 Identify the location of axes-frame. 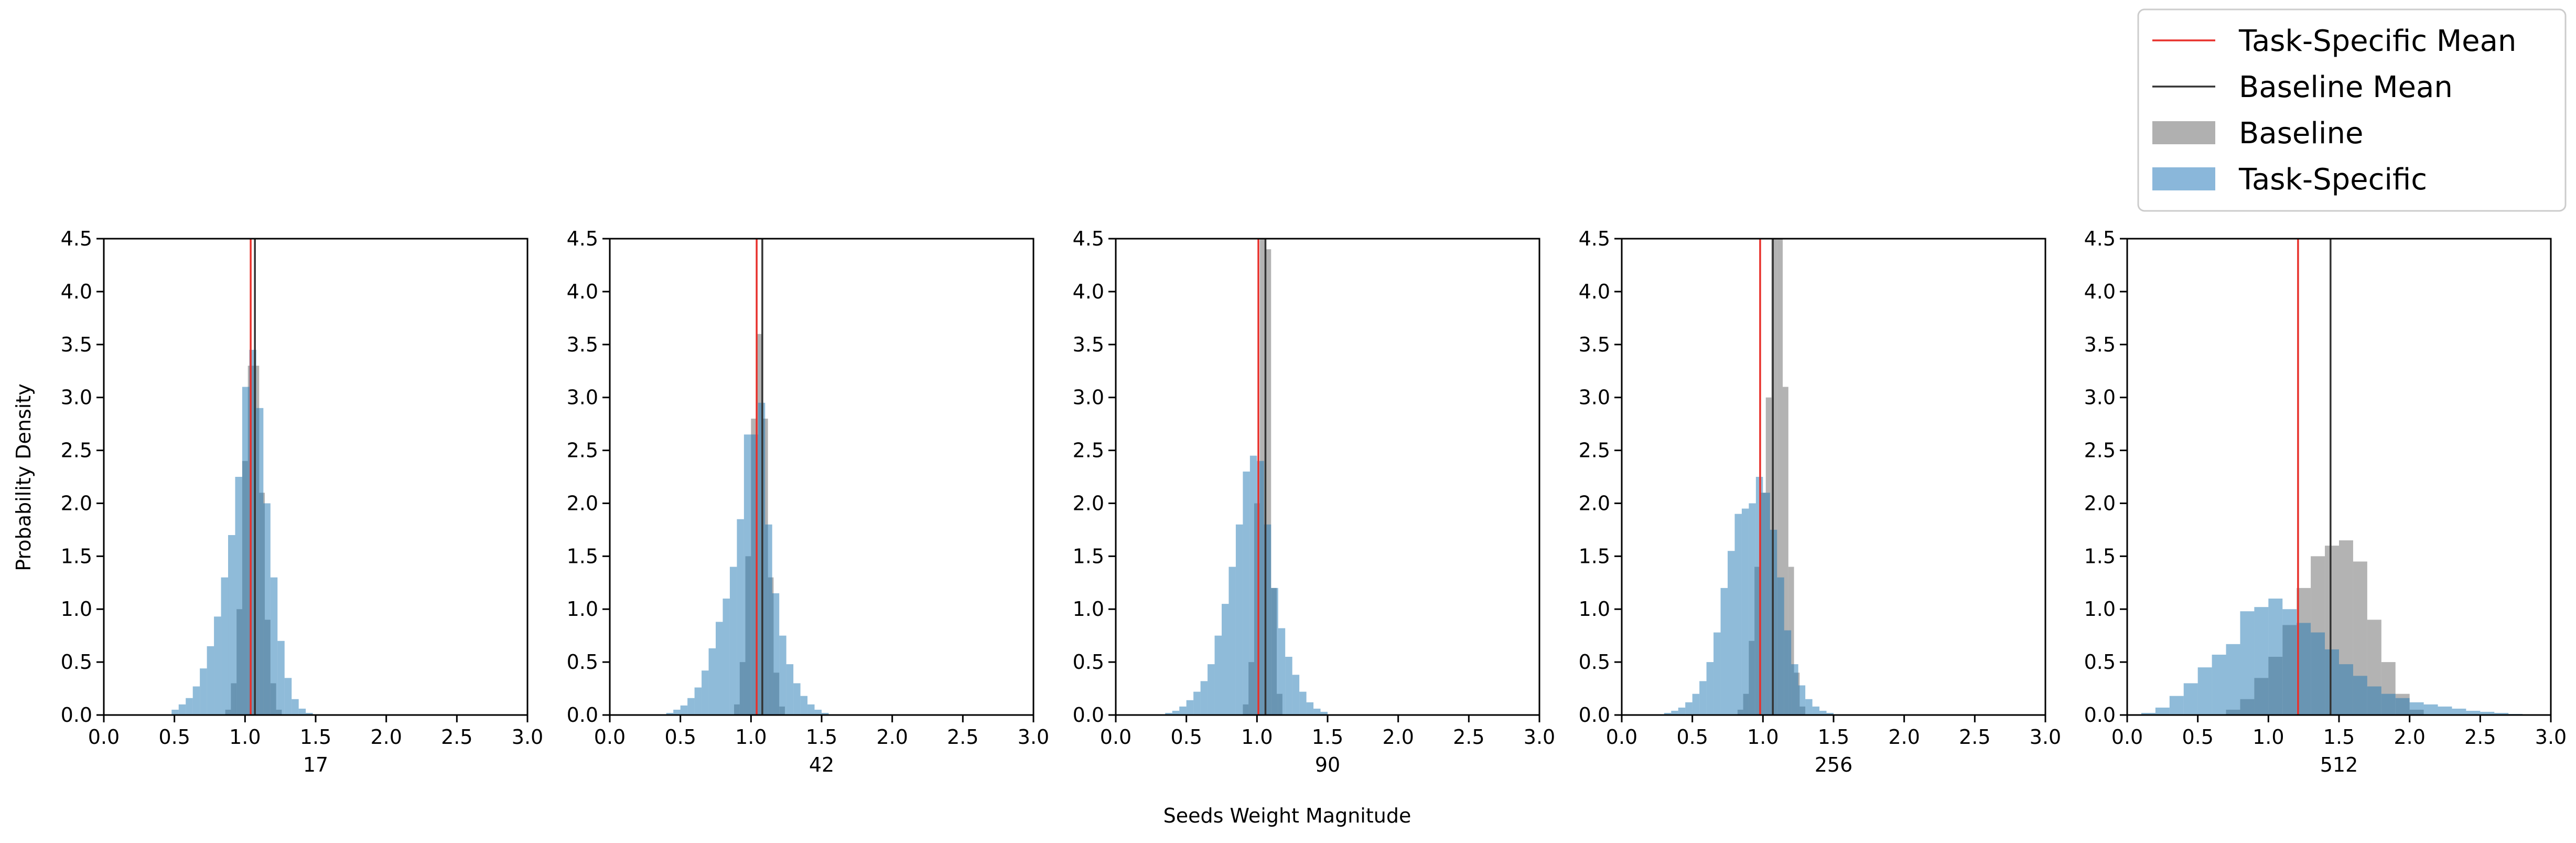
(1327, 477).